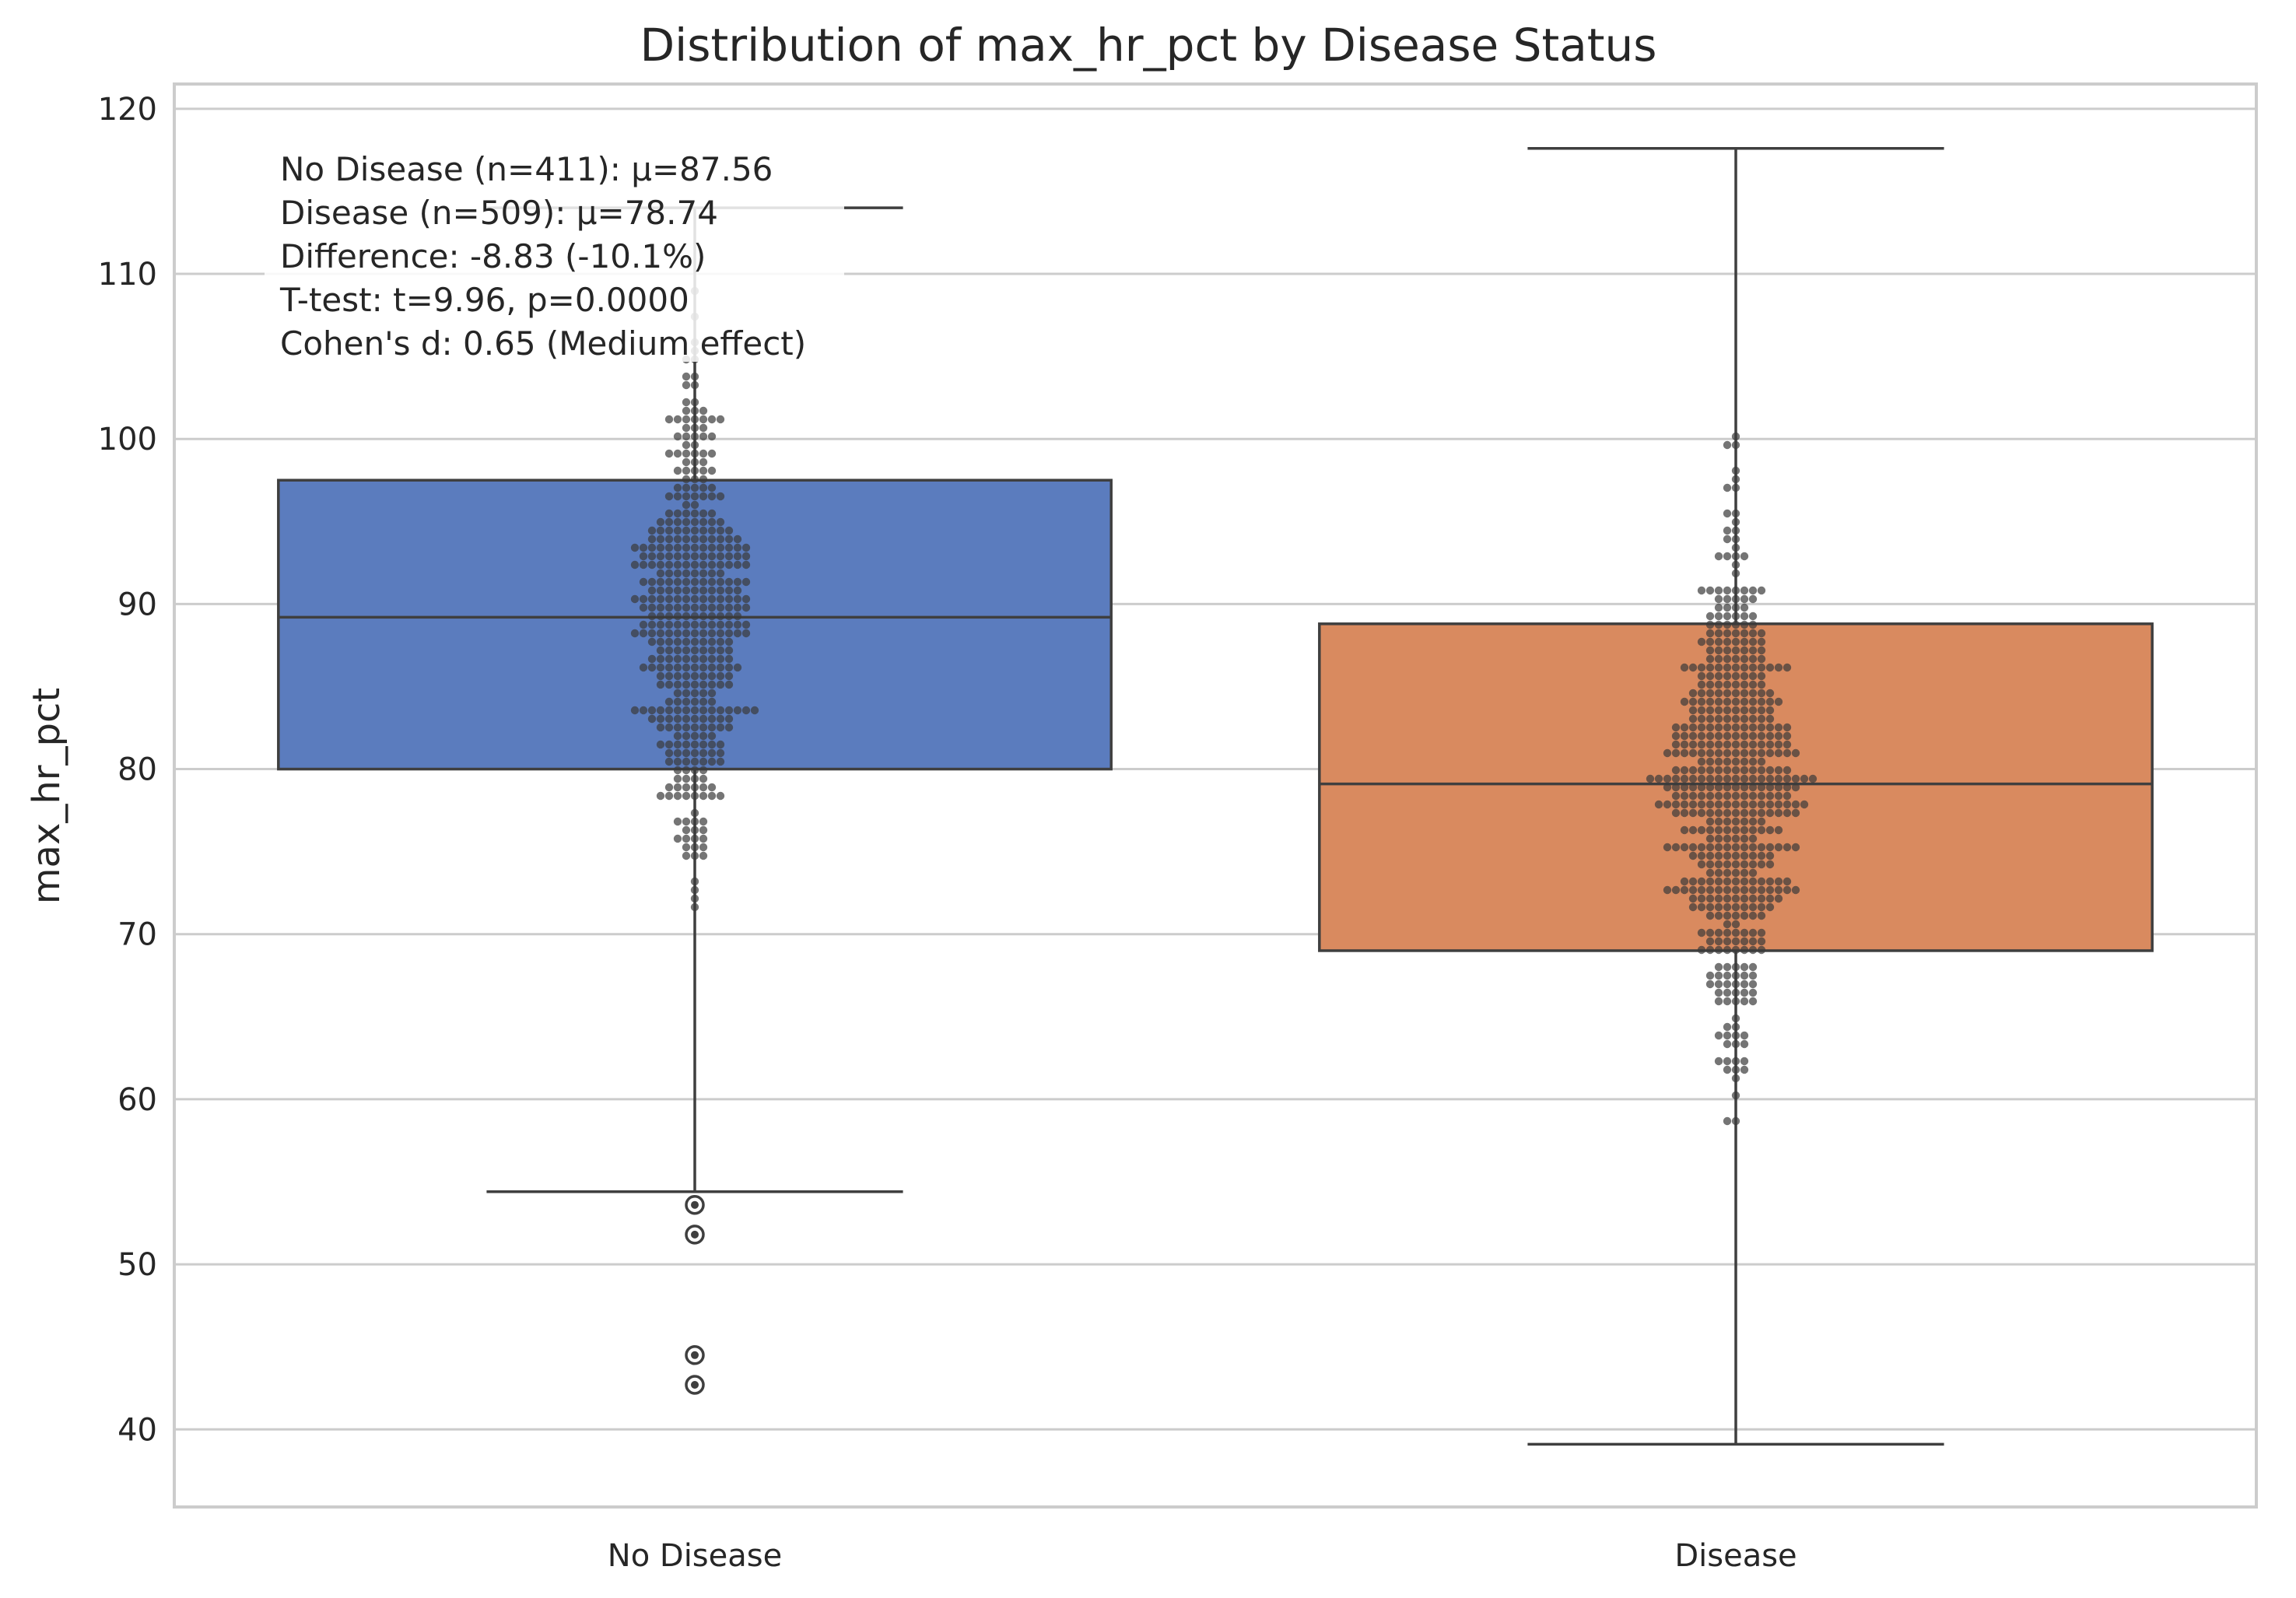 This screenshot has height=1598, width=2296. Describe the element at coordinates (695, 1355) in the screenshot. I see `flier-point` at that location.